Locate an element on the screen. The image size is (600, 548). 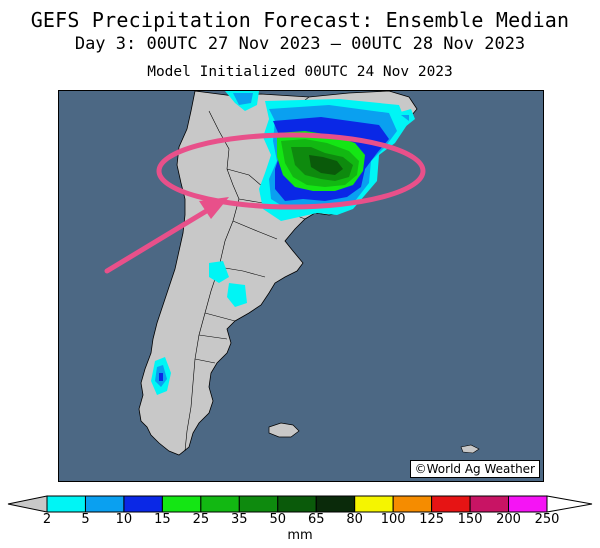
model-initialized: Model Initialized 00UTC 24 Nov 2023 is located at coordinates (300, 72).